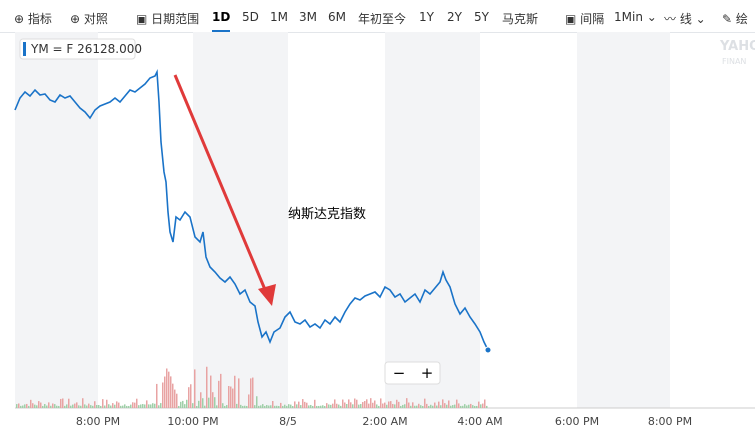 This screenshot has height=436, width=755. Describe the element at coordinates (426, 17) in the screenshot. I see `range-button: 1Y` at that location.